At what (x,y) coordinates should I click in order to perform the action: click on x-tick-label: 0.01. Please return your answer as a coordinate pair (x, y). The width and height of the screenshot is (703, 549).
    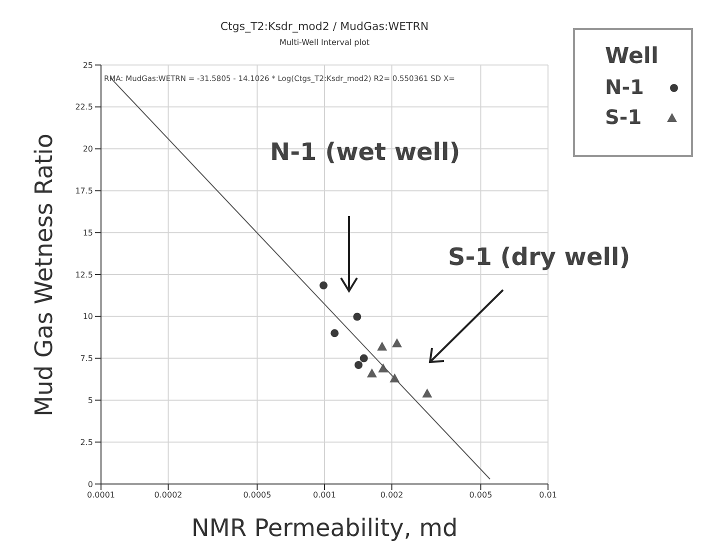
    Looking at the image, I should click on (548, 495).